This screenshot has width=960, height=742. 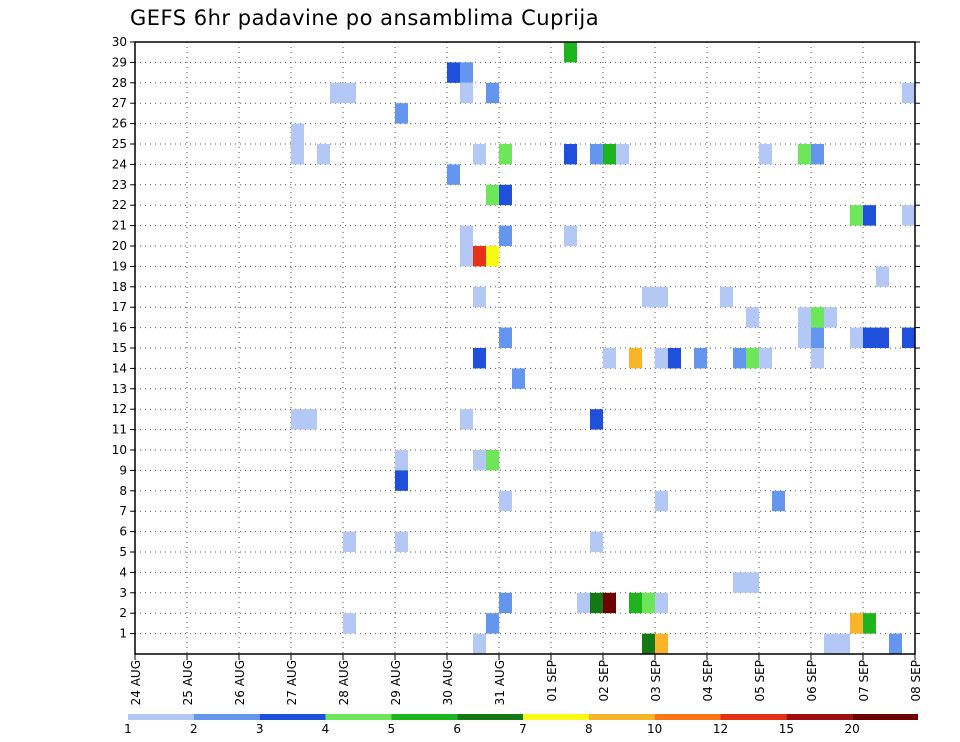 What do you see at coordinates (119, 185) in the screenshot?
I see `y-tick-label: 23` at bounding box center [119, 185].